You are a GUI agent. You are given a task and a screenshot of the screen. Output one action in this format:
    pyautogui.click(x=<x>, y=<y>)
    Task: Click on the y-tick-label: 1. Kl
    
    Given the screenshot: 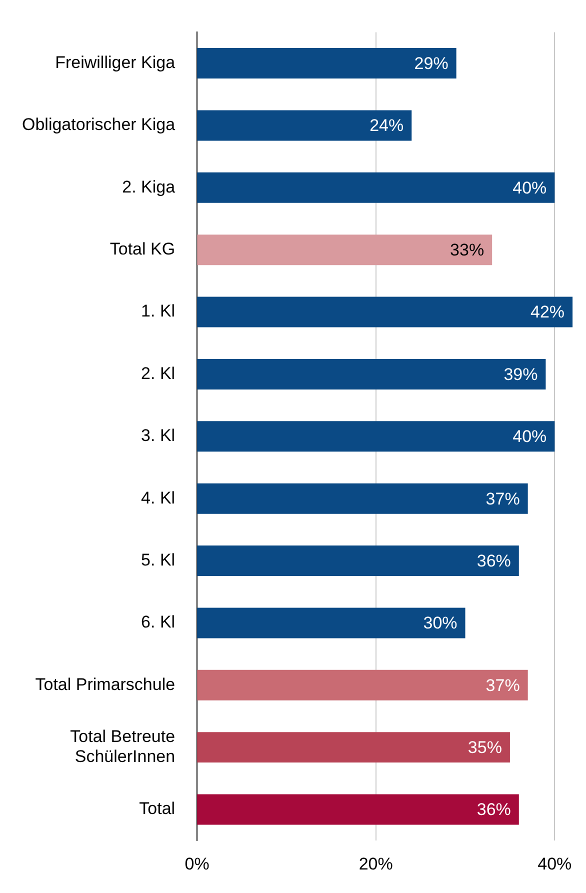 What is the action you would take?
    pyautogui.click(x=158, y=311)
    